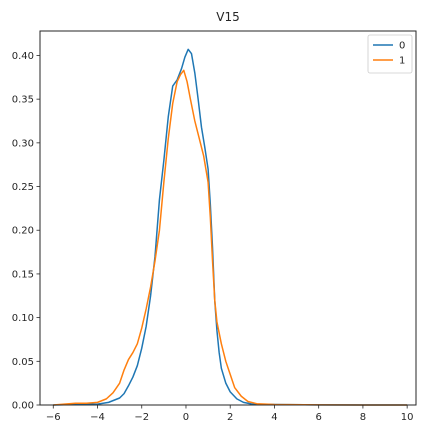  I want to click on legend-label-0: 0, so click(402, 46).